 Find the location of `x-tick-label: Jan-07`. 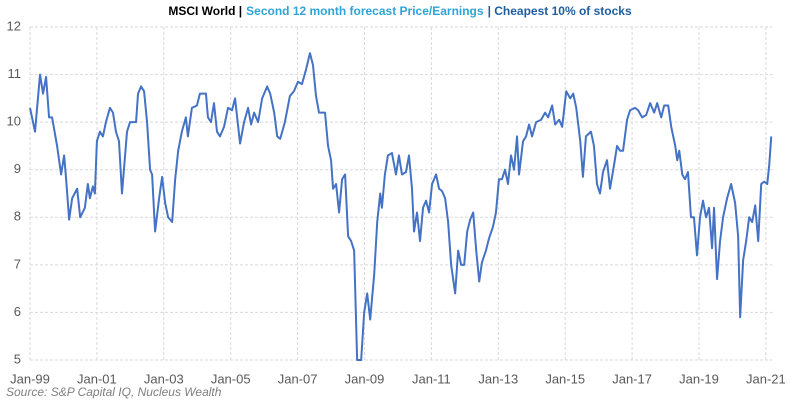

x-tick-label: Jan-07 is located at coordinates (298, 378).